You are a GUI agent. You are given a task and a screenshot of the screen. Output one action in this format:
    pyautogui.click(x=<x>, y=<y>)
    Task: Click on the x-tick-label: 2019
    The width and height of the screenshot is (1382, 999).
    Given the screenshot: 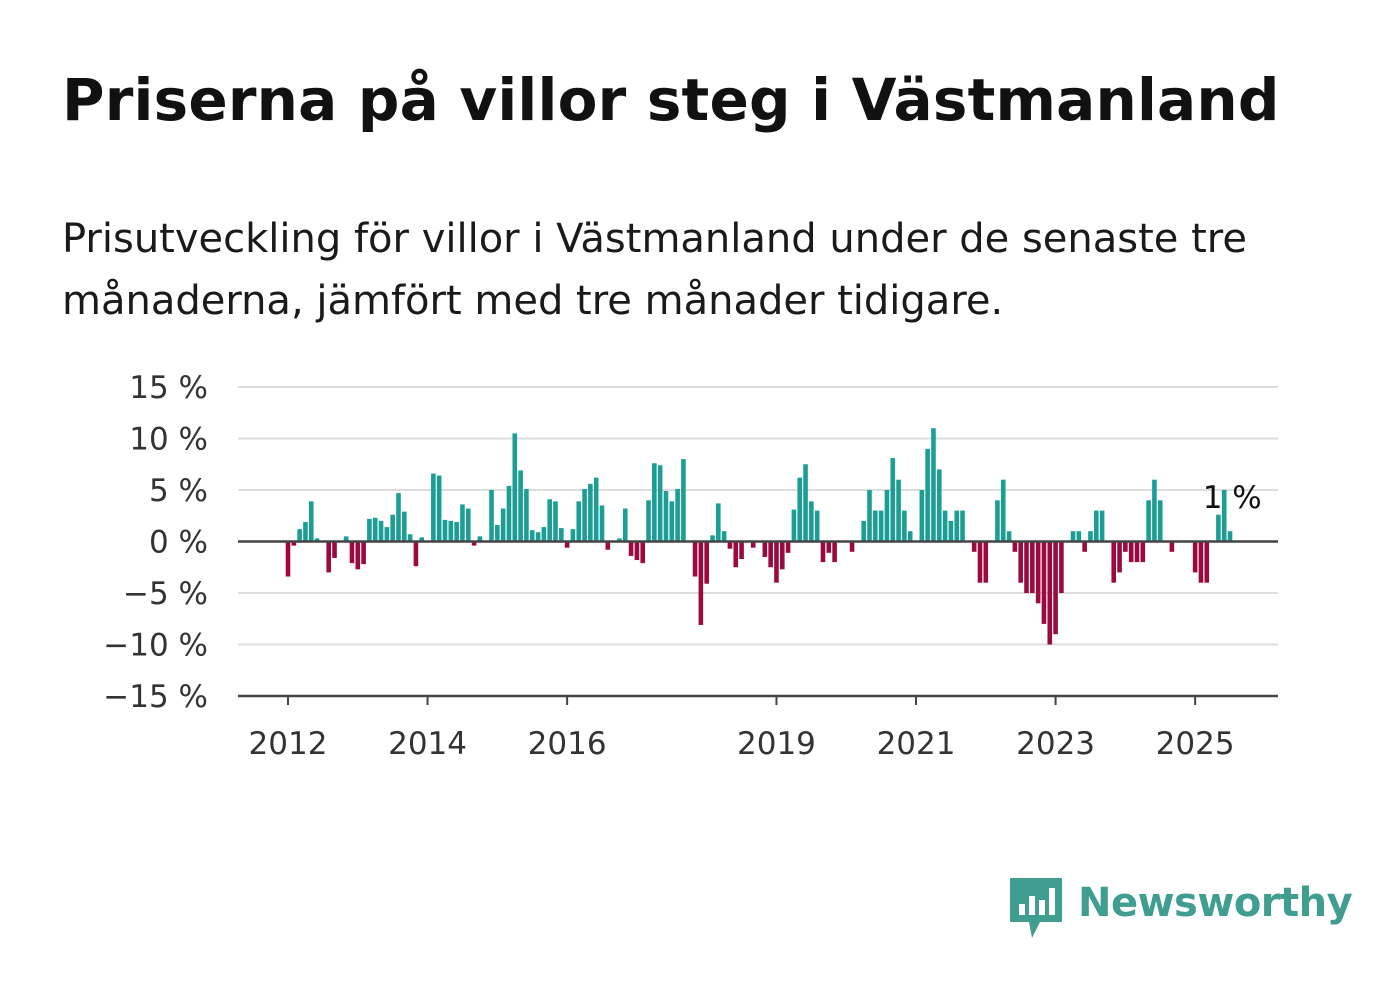 What is the action you would take?
    pyautogui.click(x=776, y=744)
    